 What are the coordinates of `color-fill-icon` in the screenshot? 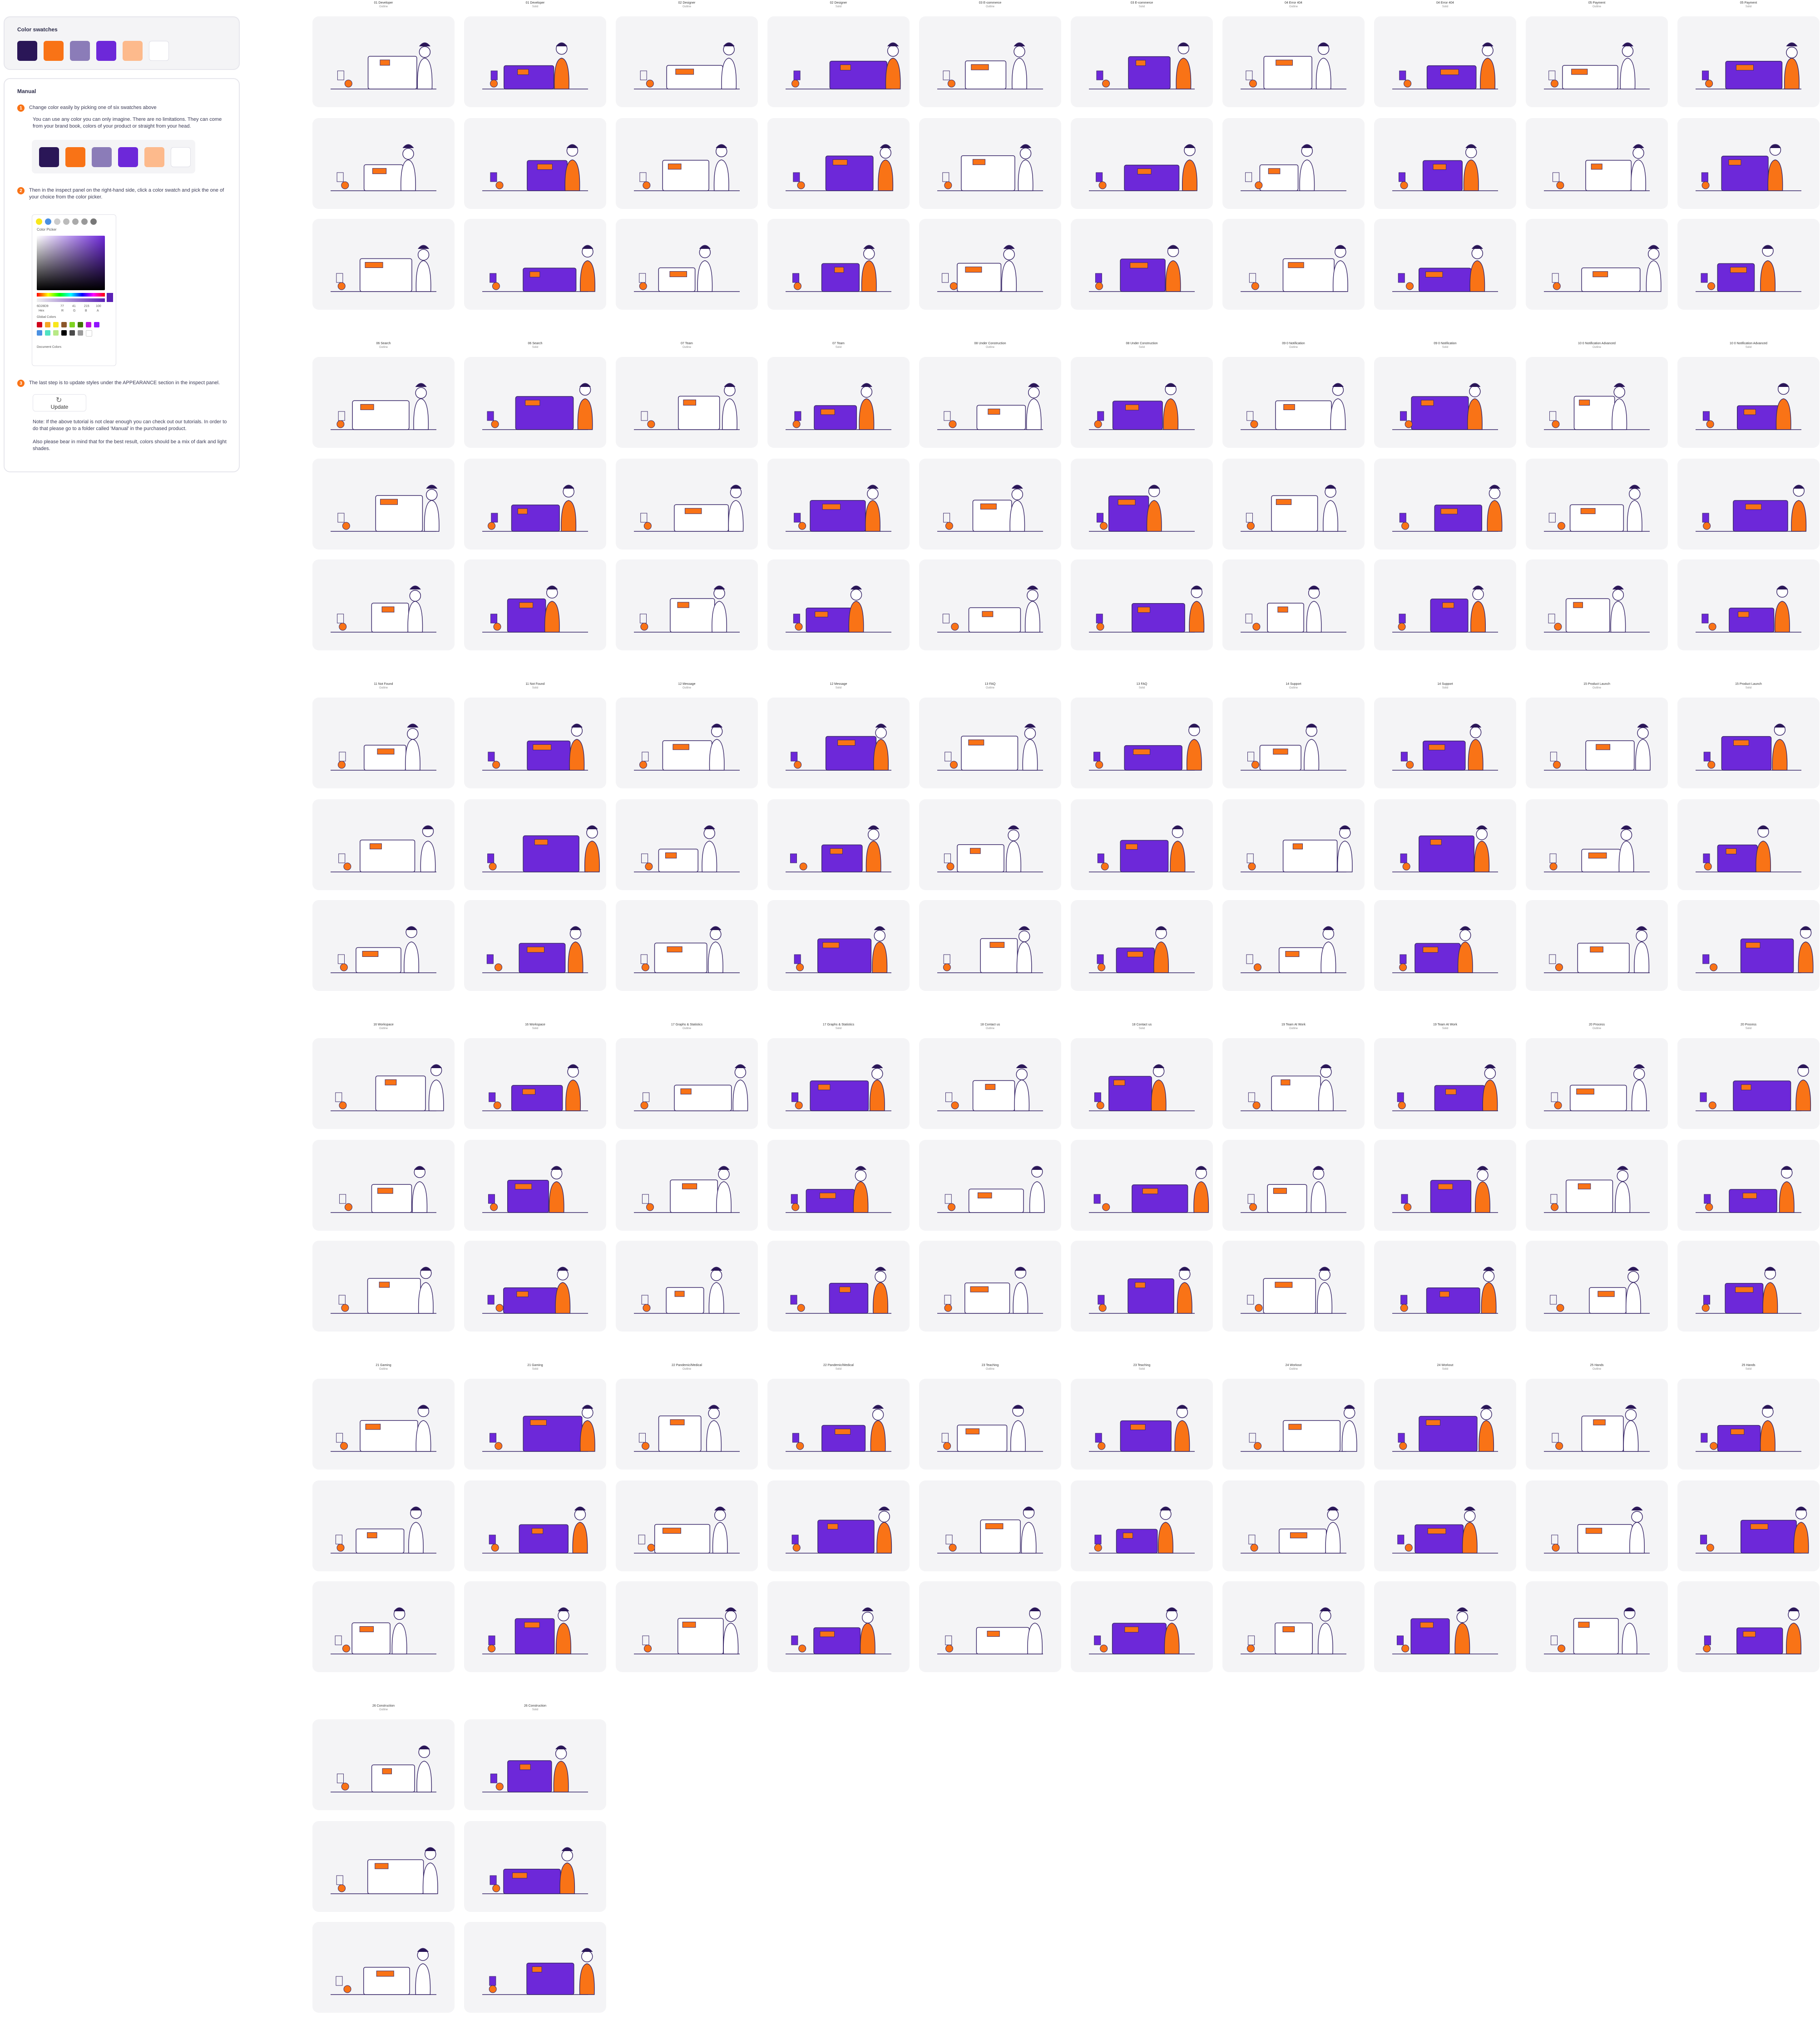 It's located at (48, 222).